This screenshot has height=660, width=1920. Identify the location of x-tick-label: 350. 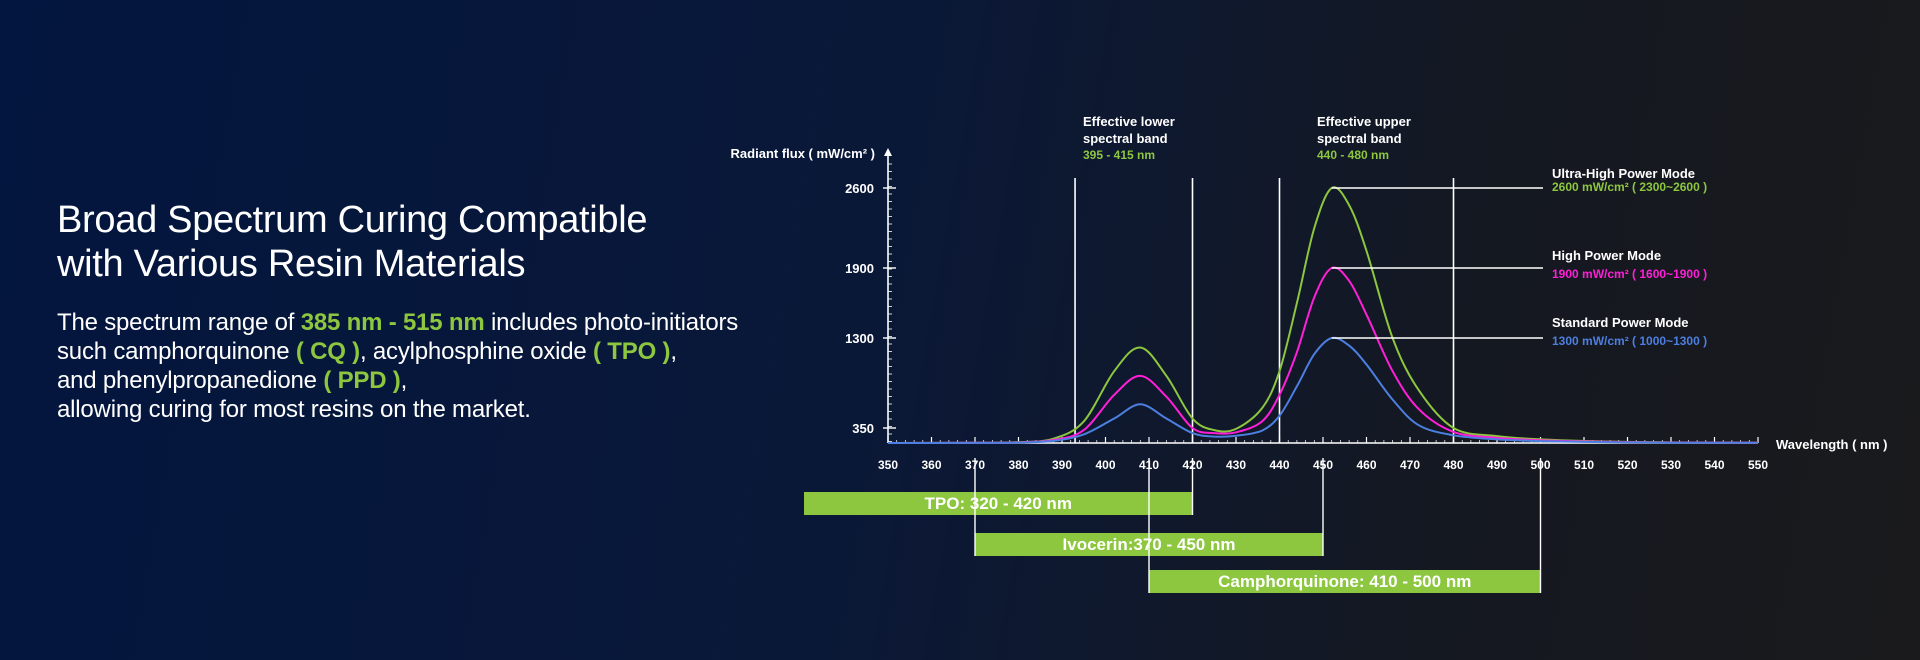
(888, 465).